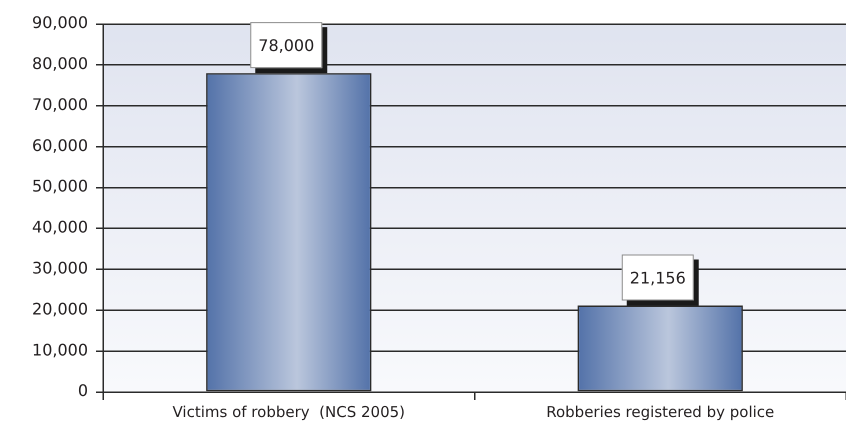 This screenshot has height=427, width=846. I want to click on y-tick-label: 80,000, so click(60, 64).